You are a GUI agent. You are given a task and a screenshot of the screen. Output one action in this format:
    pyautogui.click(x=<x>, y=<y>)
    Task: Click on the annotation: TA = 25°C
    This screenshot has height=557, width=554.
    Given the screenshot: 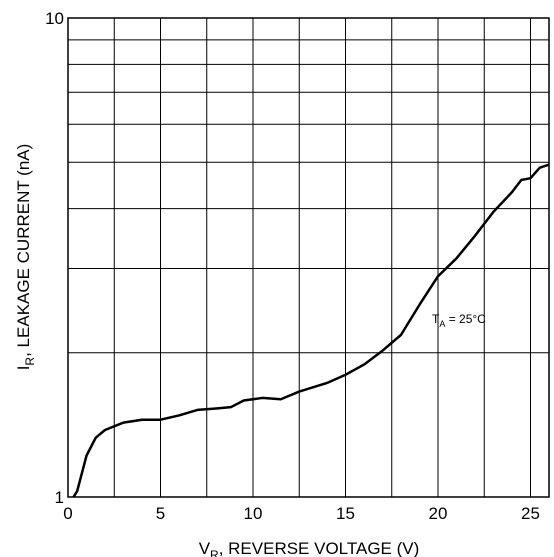 What is the action you would take?
    pyautogui.click(x=459, y=320)
    